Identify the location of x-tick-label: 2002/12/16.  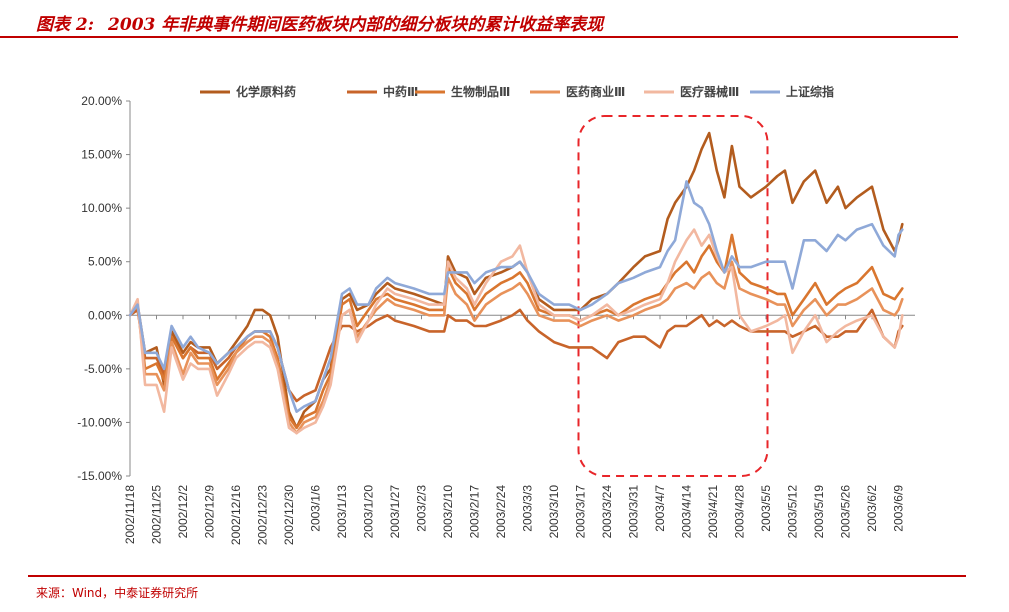
(236, 515).